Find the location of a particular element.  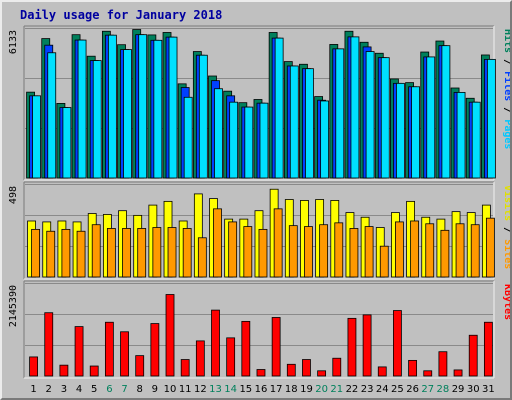

x-tick-label-day-1: 1 is located at coordinates (33, 389).